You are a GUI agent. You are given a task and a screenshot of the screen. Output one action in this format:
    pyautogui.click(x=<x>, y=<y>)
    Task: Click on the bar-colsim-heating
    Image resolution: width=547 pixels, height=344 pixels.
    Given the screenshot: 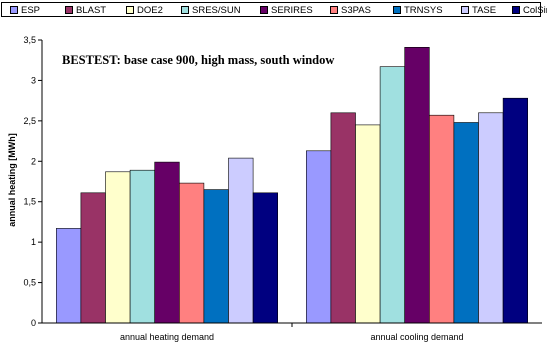 What is the action you would take?
    pyautogui.click(x=265, y=258)
    